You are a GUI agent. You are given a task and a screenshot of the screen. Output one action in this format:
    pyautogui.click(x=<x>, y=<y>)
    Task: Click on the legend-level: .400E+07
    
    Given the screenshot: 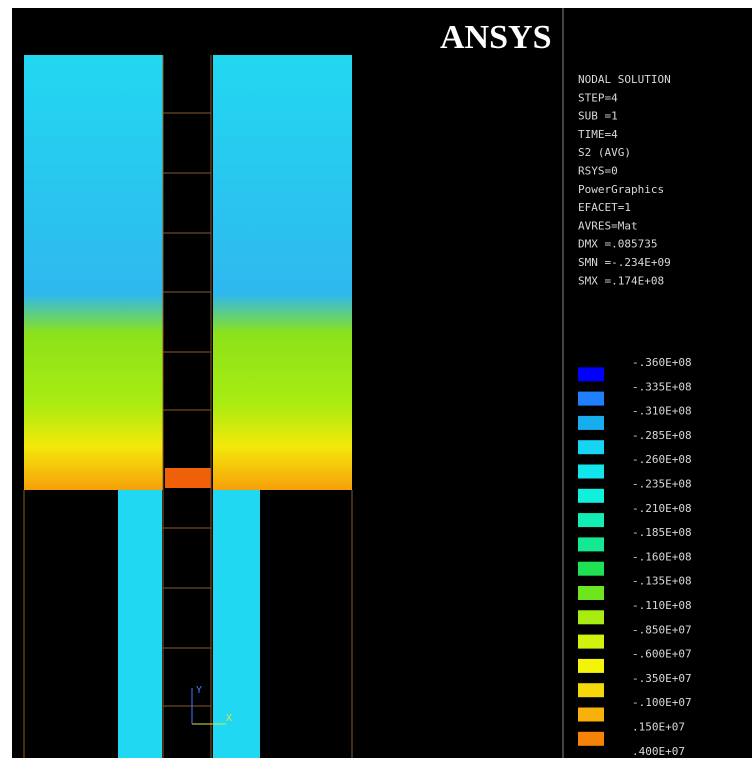 What is the action you would take?
    pyautogui.click(x=658, y=751)
    